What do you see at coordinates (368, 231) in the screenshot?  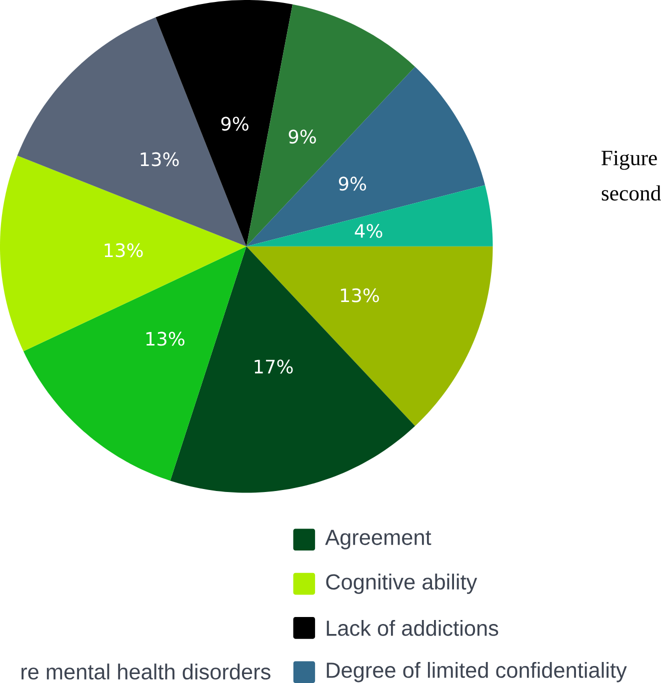 I see `data-label: 4%` at bounding box center [368, 231].